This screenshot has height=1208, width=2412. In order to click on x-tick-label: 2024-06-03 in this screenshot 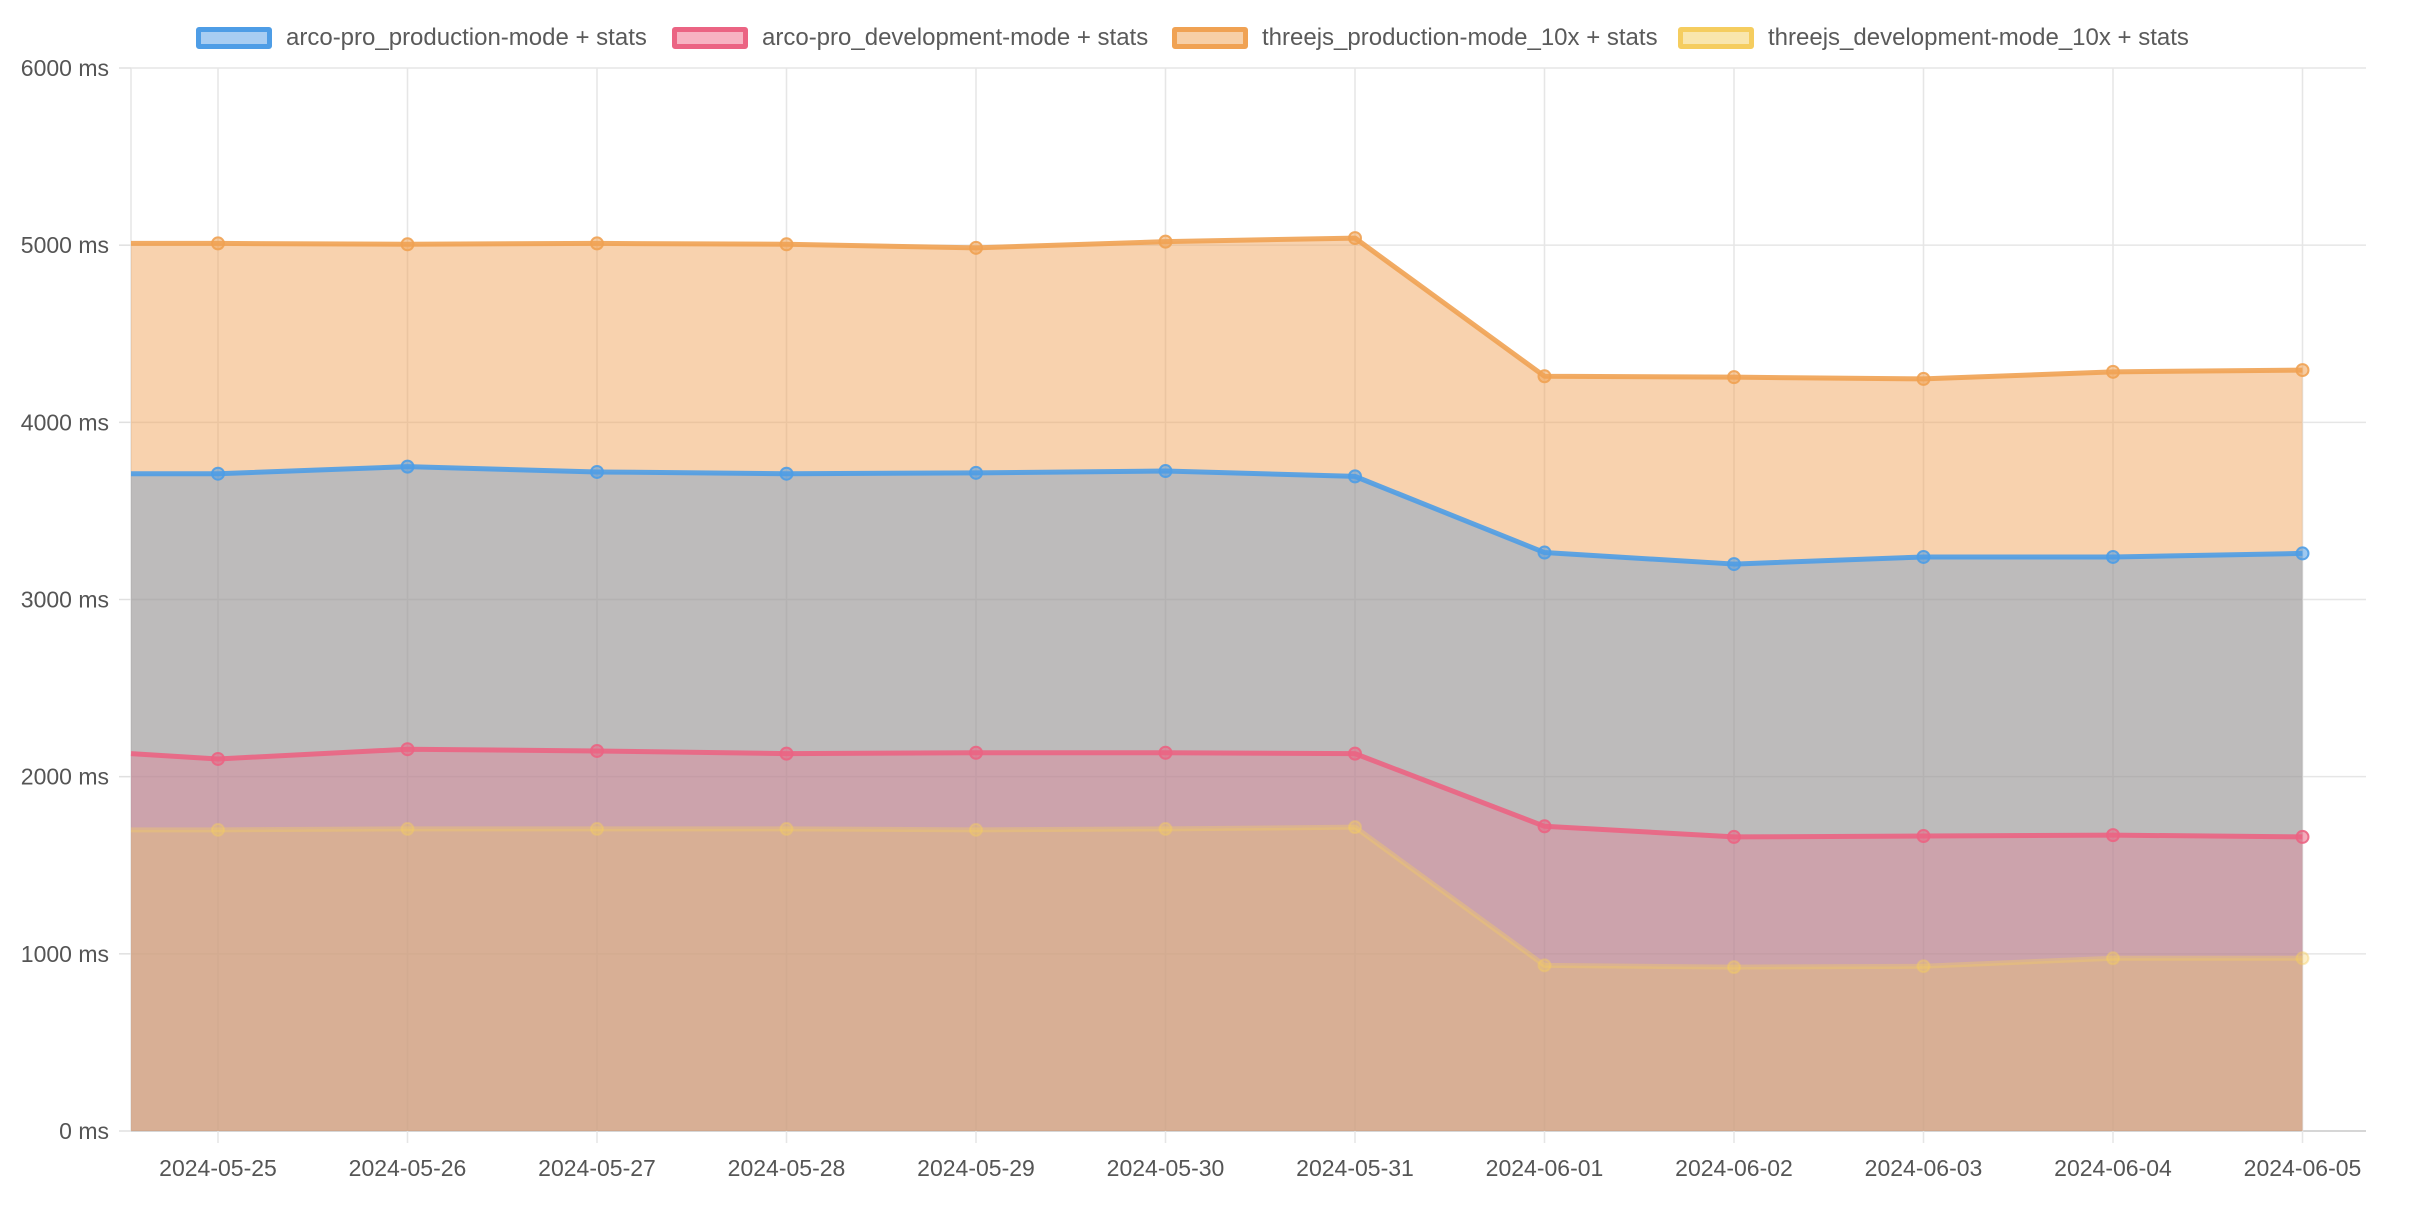, I will do `click(1924, 1168)`.